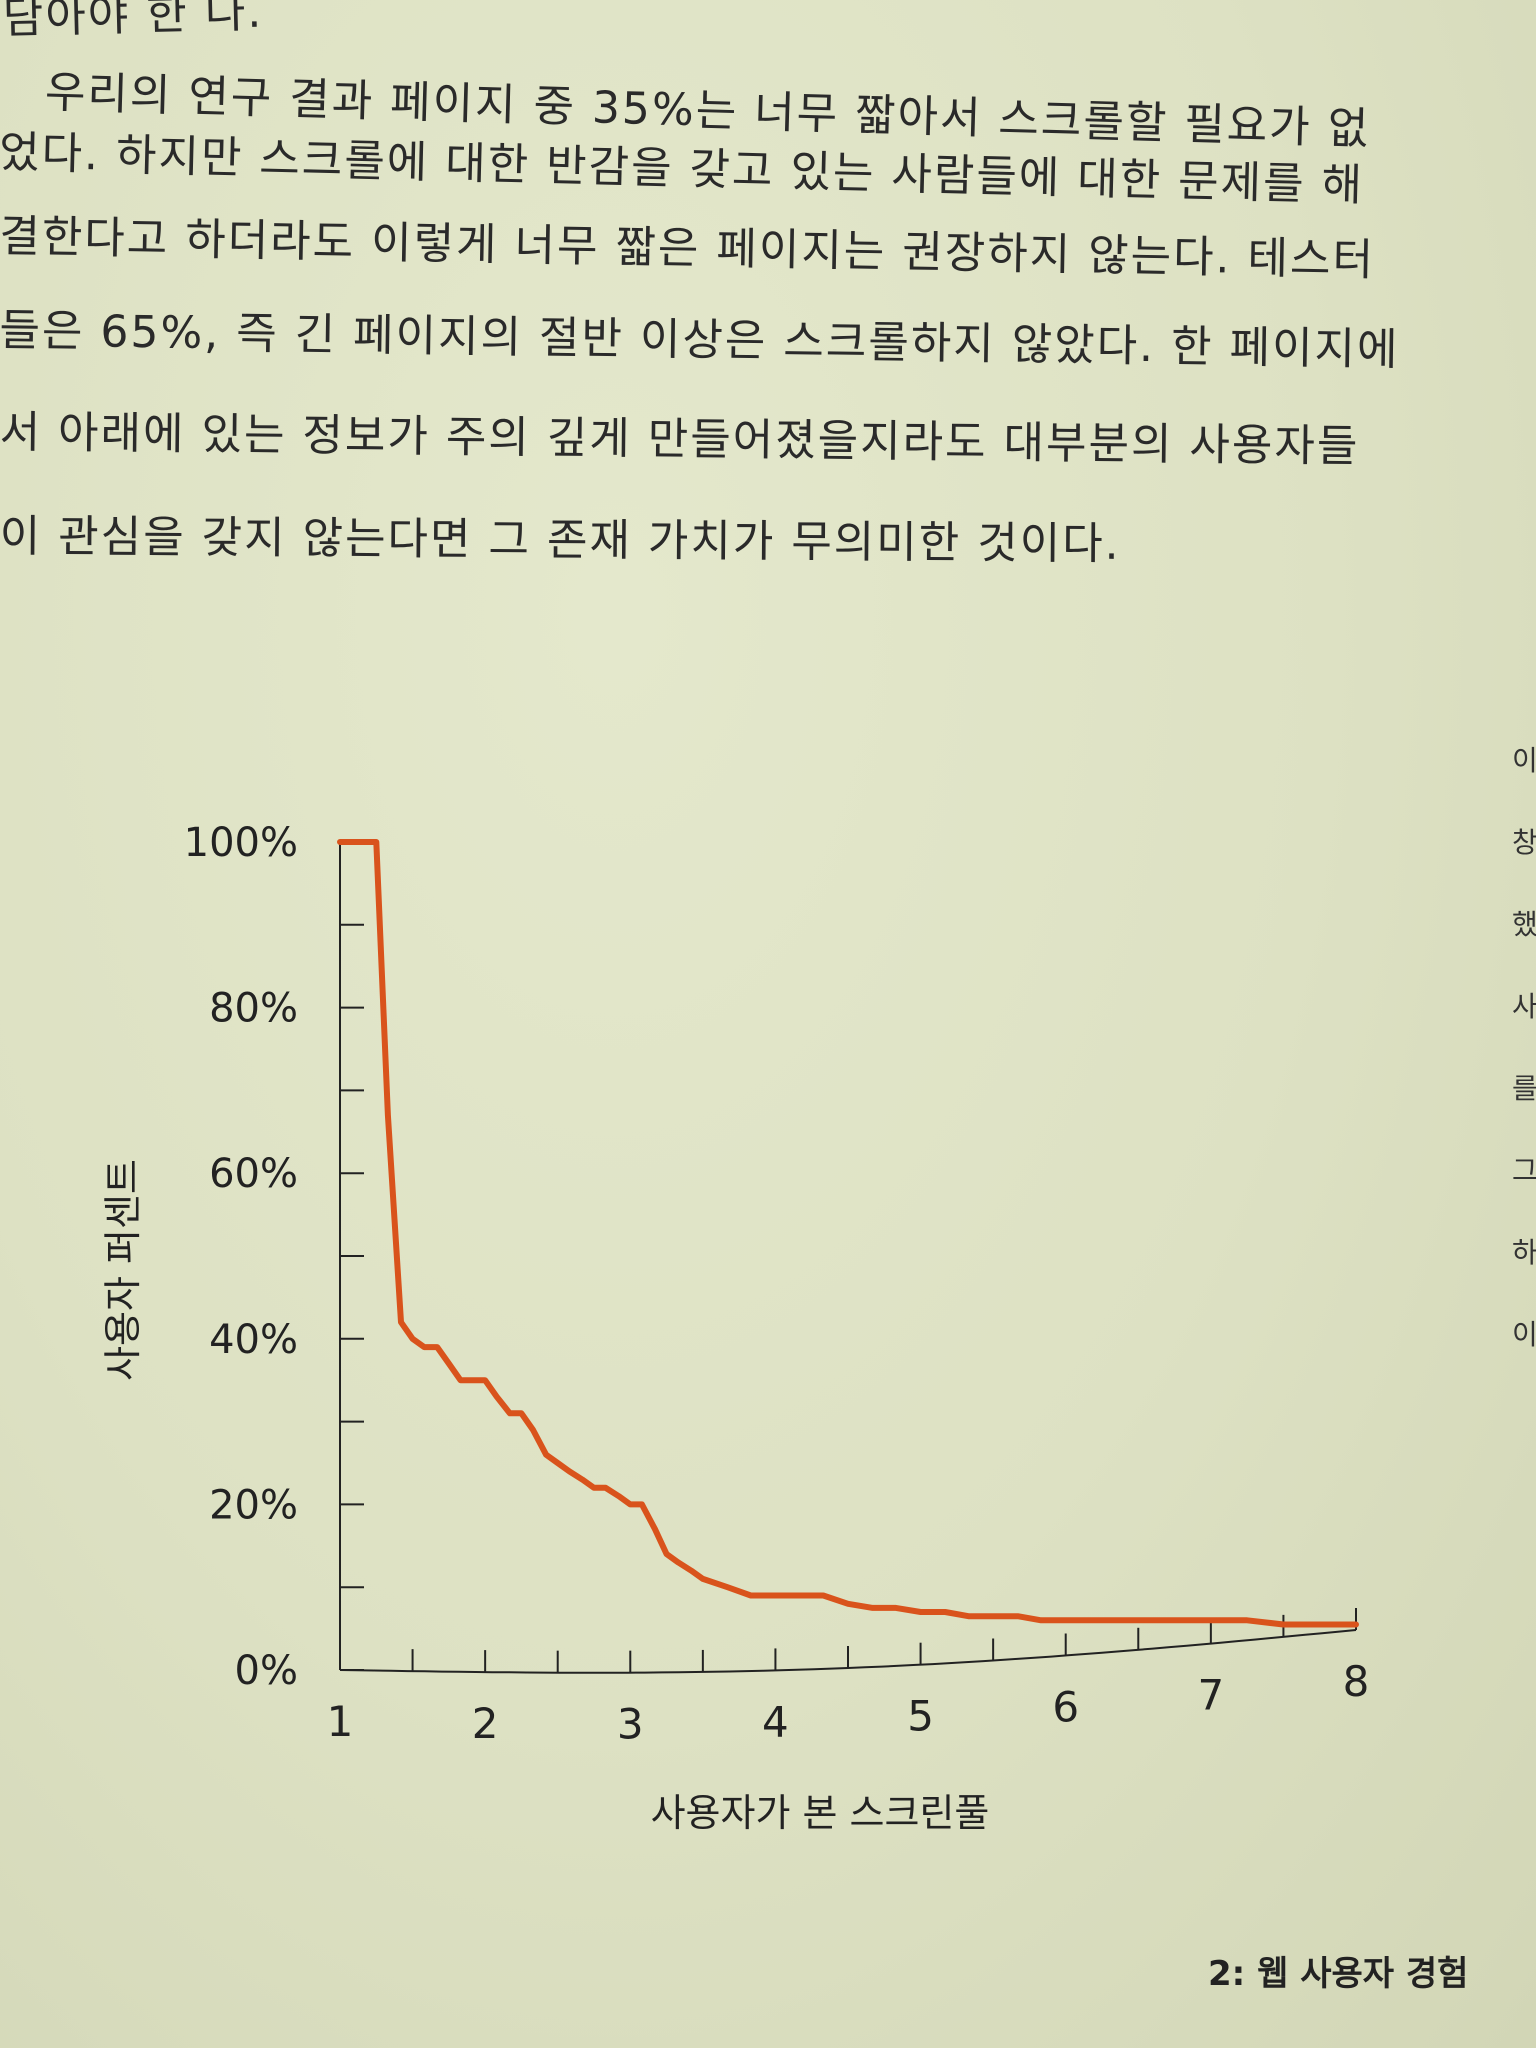 The height and width of the screenshot is (2048, 1536). I want to click on x-tick-label: 1, so click(340, 1721).